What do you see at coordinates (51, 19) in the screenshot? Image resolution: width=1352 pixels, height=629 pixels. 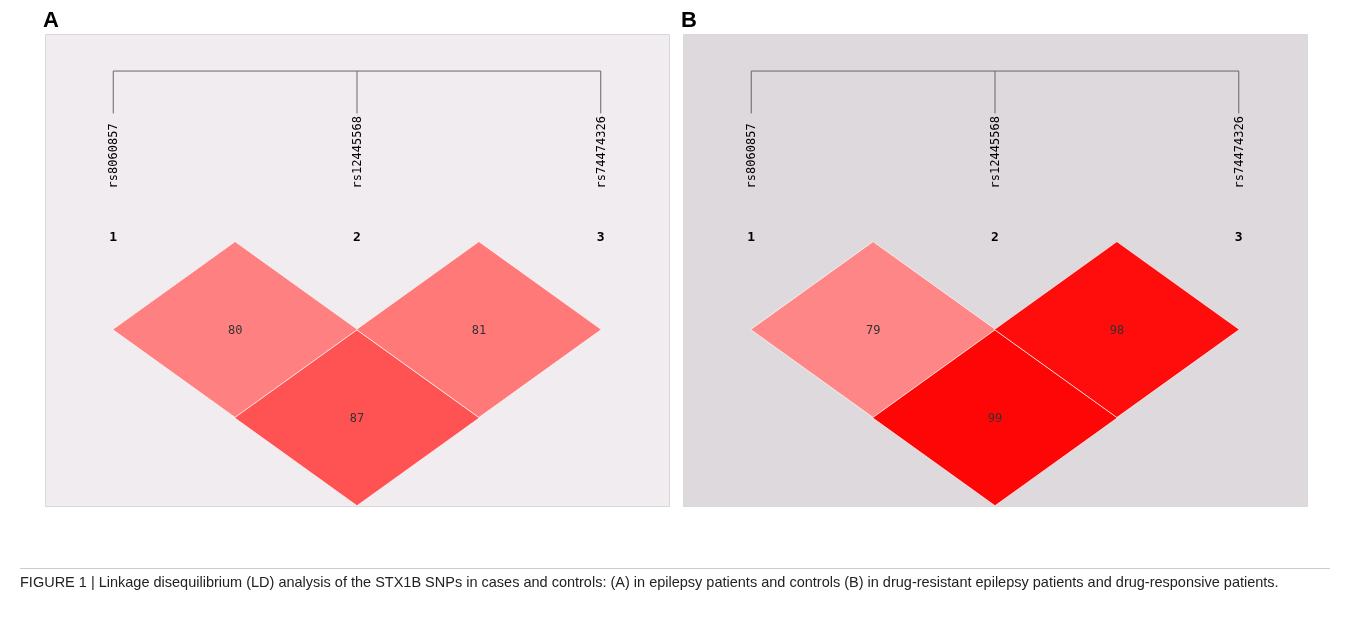 I see `text: A` at bounding box center [51, 19].